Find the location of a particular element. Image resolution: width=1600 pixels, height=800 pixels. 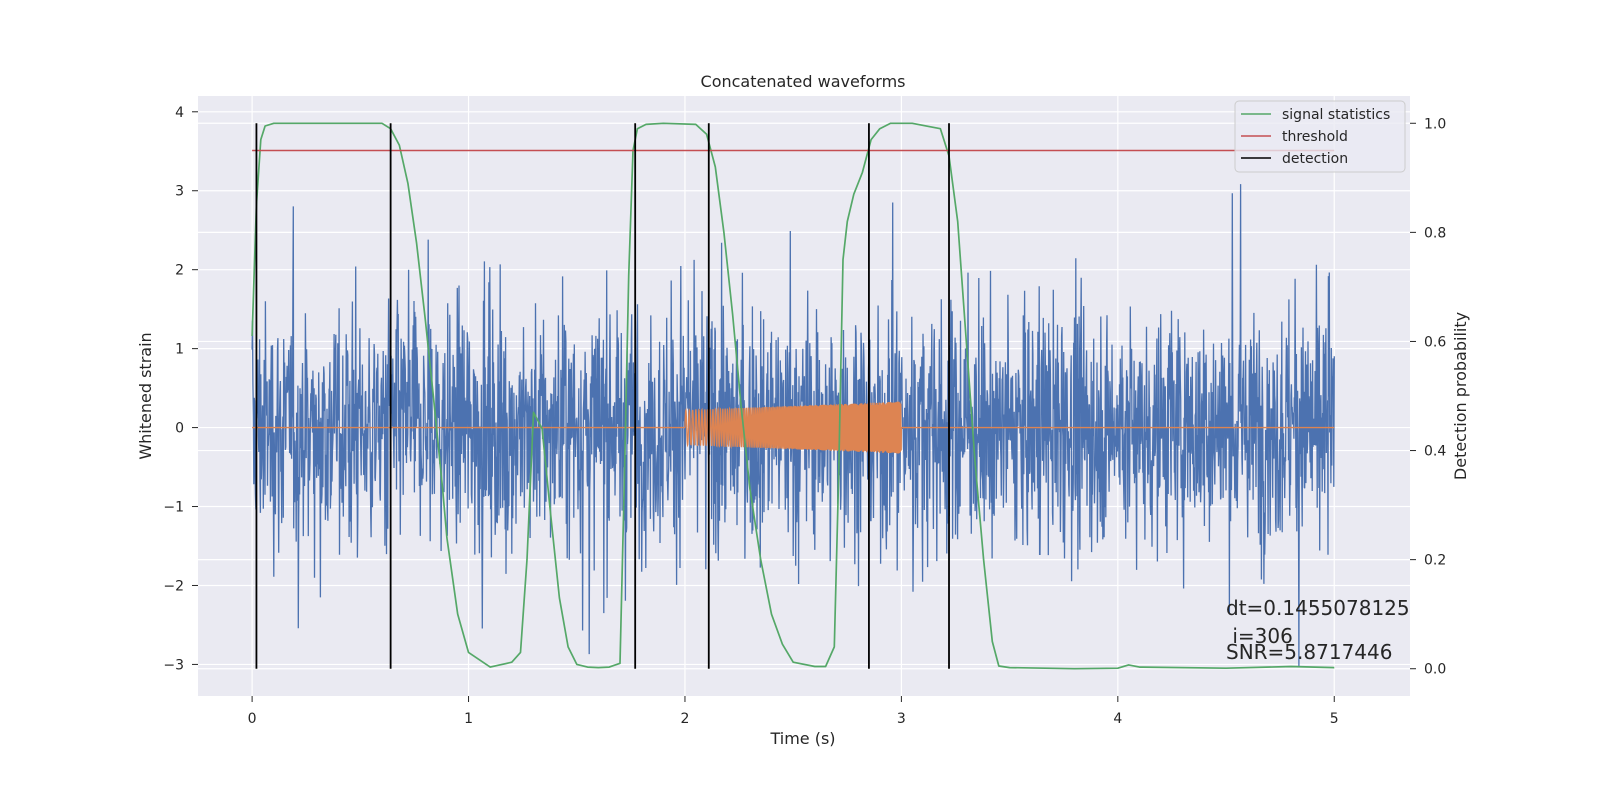

y-tick-label: 2 is located at coordinates (179, 271).